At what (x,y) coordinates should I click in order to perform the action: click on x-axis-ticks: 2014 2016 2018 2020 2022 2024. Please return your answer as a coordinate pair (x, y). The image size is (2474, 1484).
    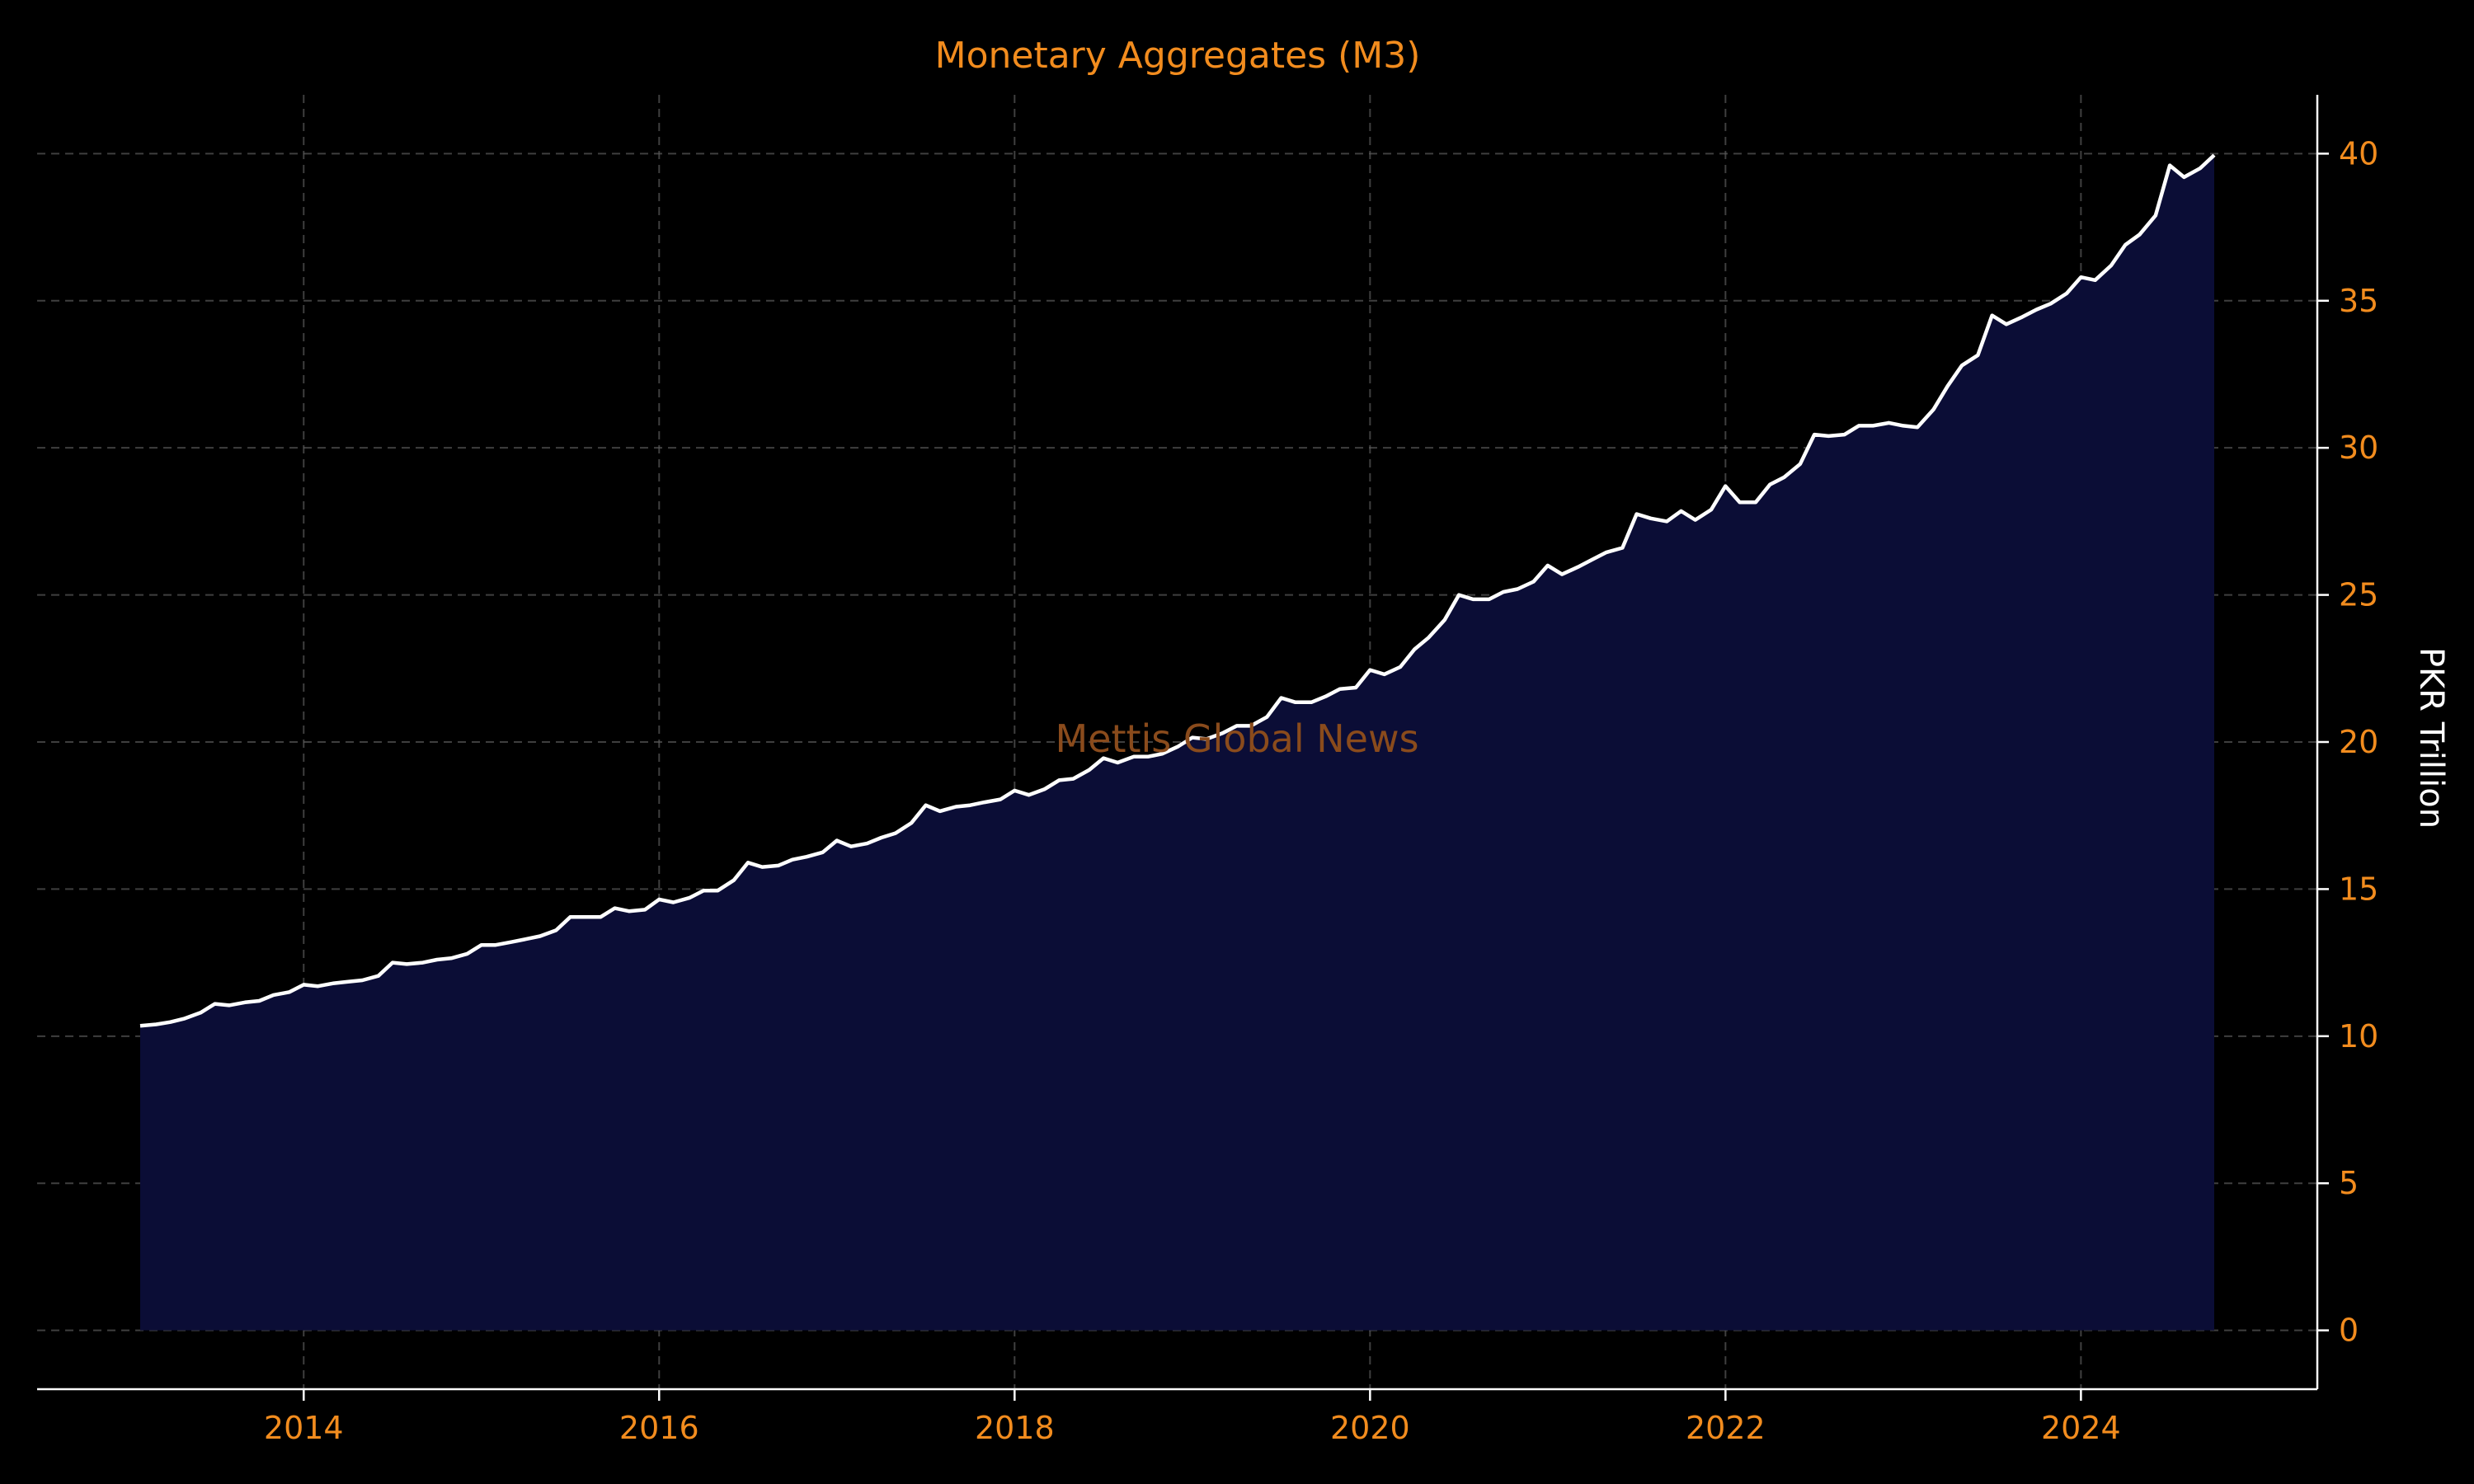
    Looking at the image, I should click on (1192, 1417).